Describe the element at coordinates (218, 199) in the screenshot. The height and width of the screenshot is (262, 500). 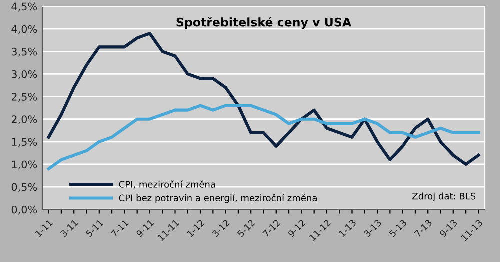
I see `legend-label: CPI bez potravin a energií, meziroční změna` at that location.